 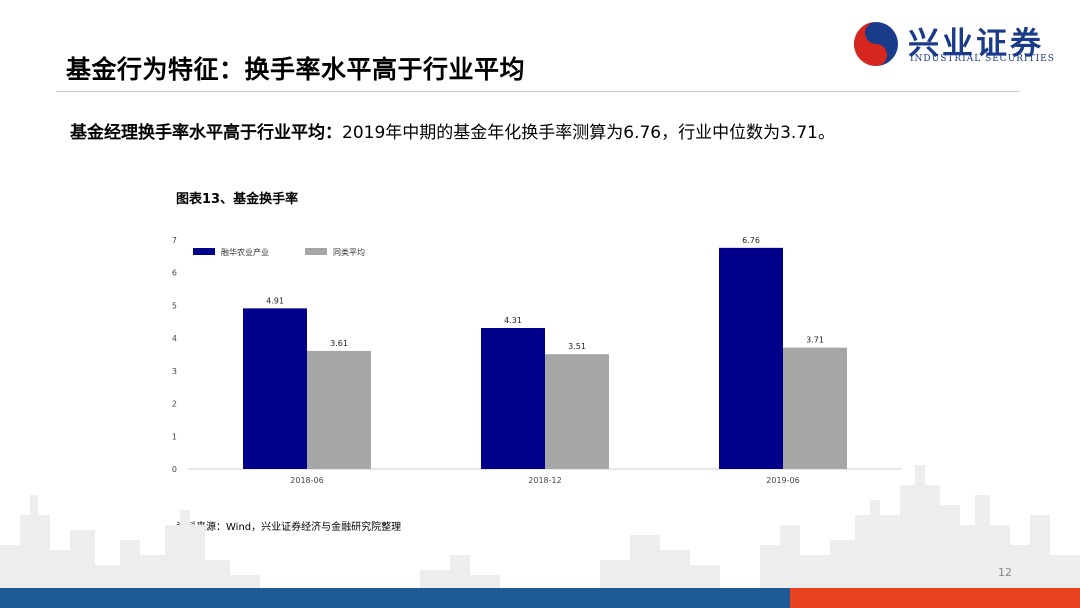 I want to click on logo-english-name: INDUSTRIAL SECURITIES, so click(x=982, y=59).